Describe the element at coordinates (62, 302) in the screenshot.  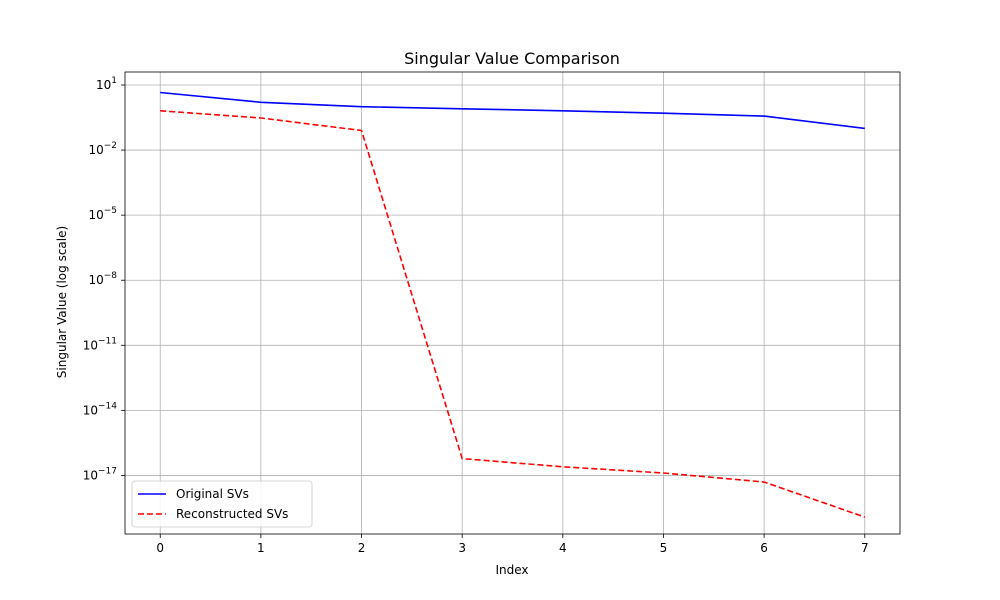
I see `y-axis-label: Singular Value (log scale)` at that location.